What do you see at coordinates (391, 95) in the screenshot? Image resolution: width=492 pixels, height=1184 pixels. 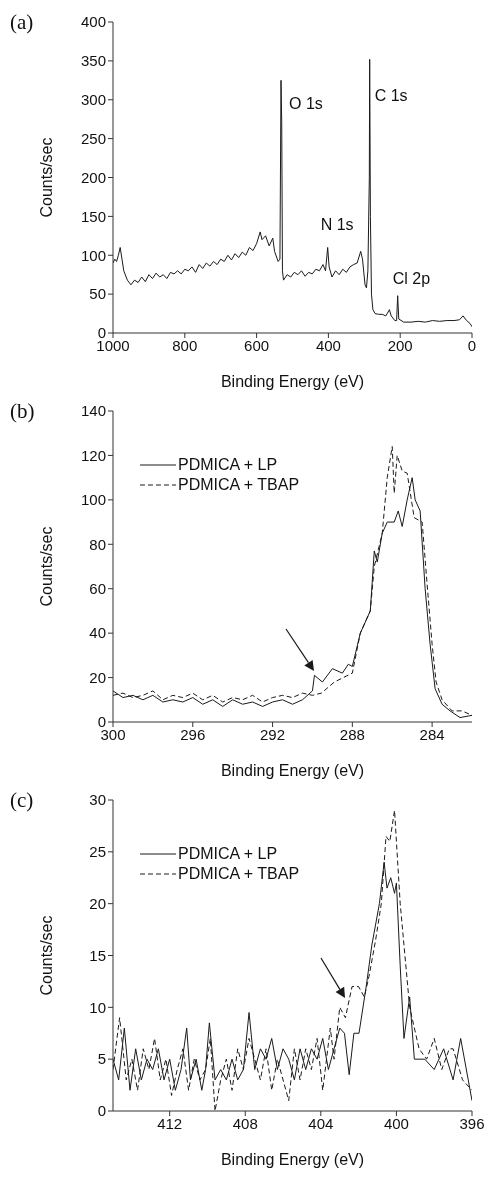 I see `annotation: C 1s` at bounding box center [391, 95].